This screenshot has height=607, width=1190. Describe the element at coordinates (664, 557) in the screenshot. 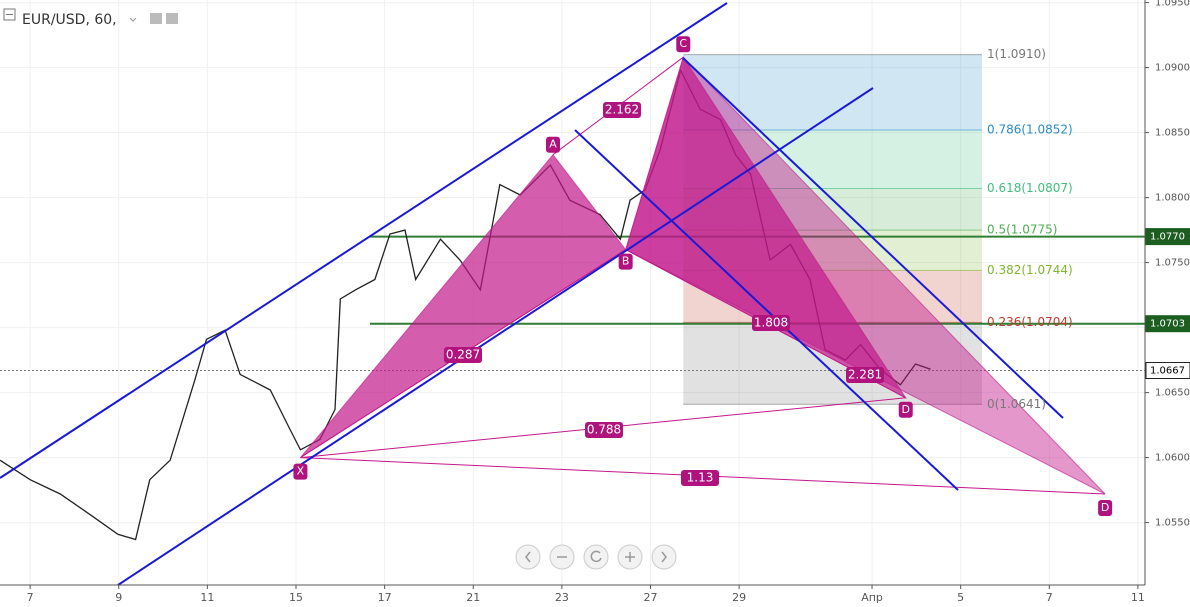

I see `scroll-right-button` at that location.